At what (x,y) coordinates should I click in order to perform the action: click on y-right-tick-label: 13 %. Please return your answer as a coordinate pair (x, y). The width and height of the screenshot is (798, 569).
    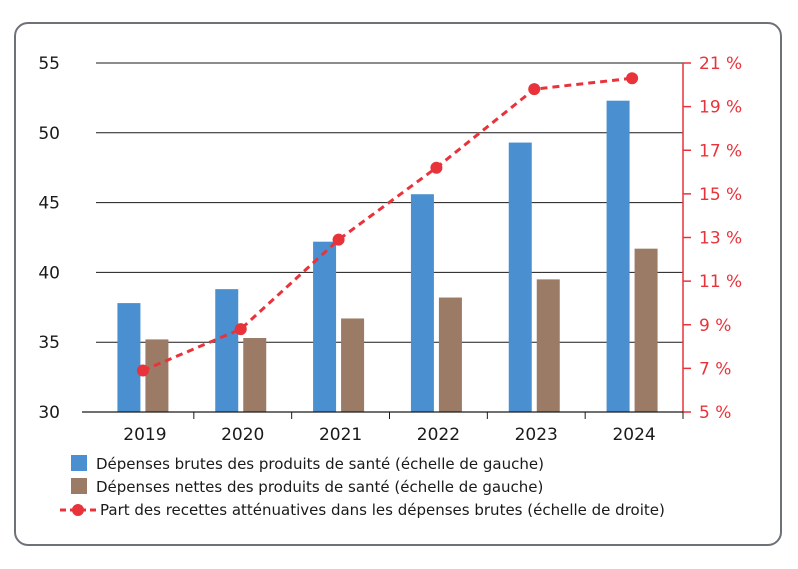
    Looking at the image, I should click on (720, 239).